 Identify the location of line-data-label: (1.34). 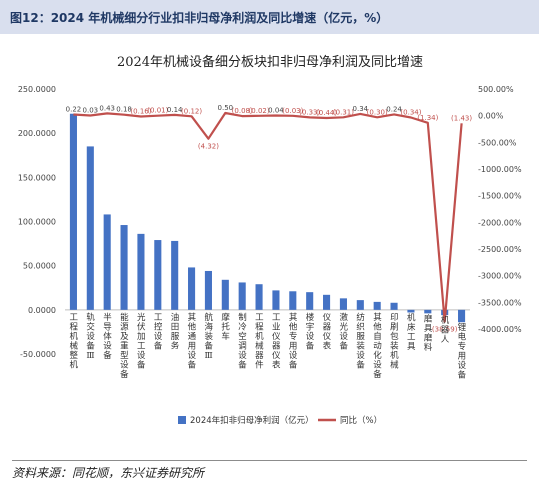
(427, 118).